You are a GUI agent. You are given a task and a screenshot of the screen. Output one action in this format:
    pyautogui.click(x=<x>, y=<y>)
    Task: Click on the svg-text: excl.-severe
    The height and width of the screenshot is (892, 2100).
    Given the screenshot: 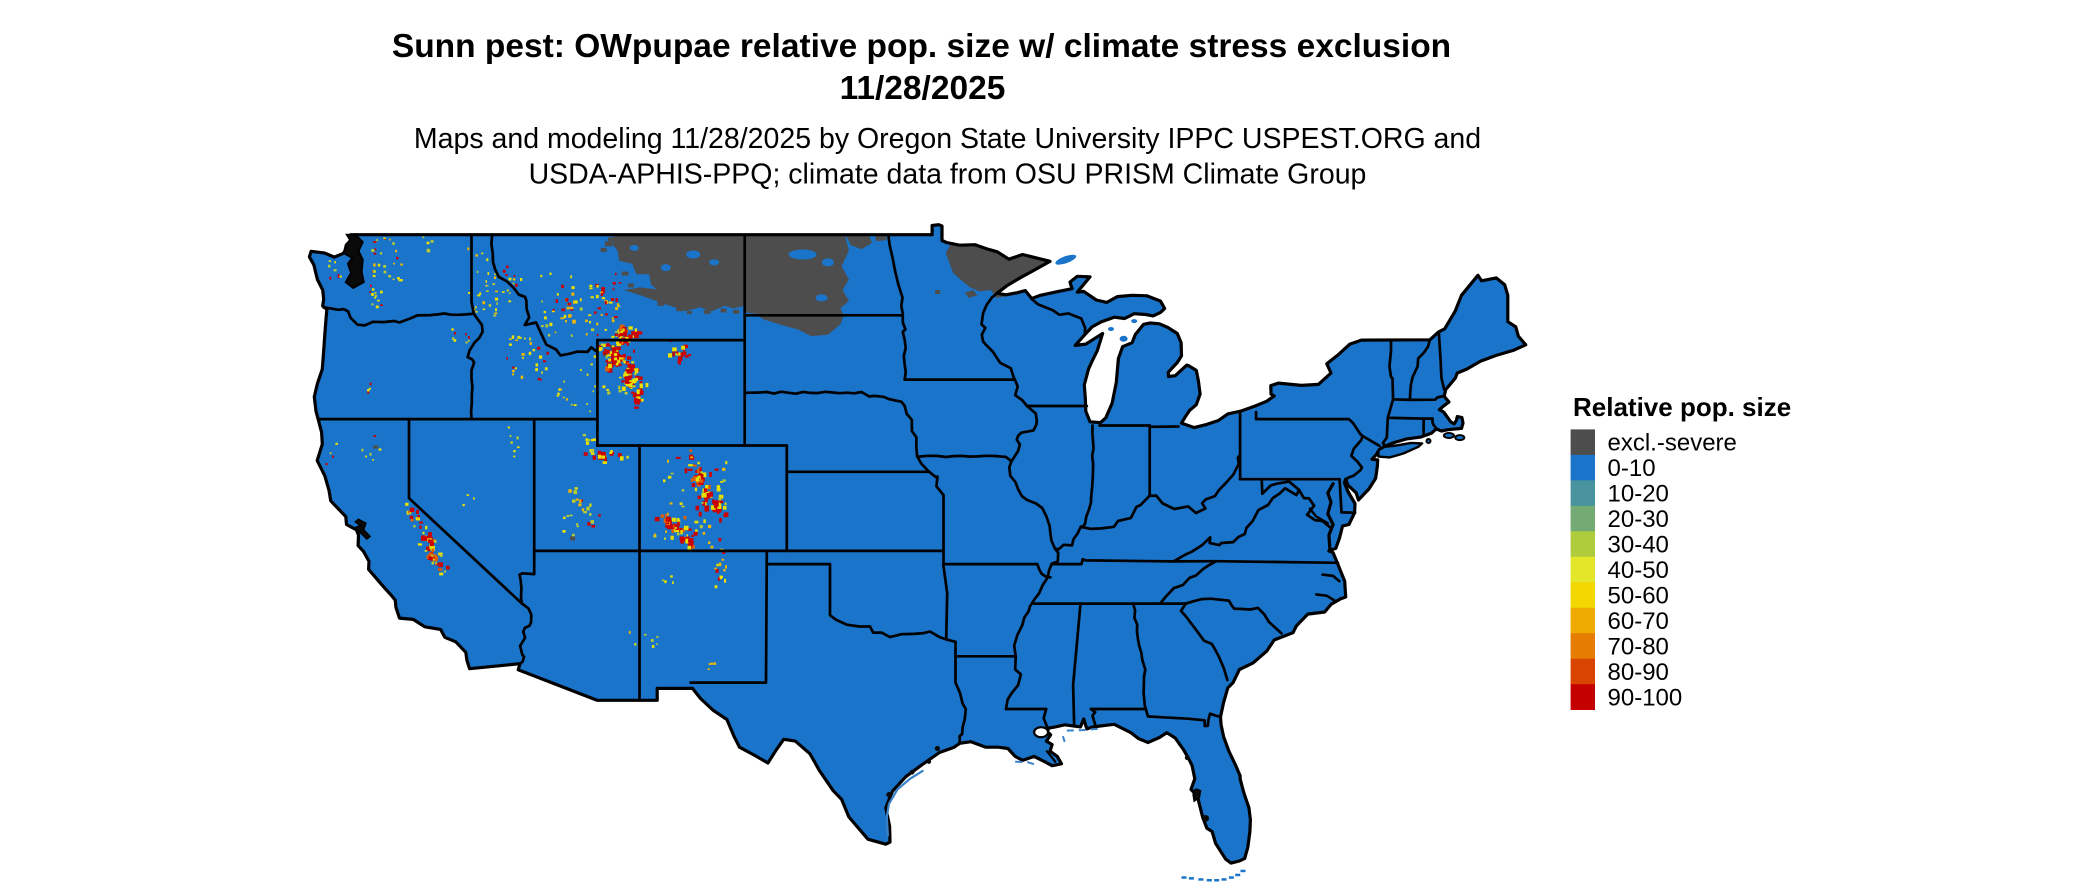 What is the action you would take?
    pyautogui.click(x=1672, y=443)
    